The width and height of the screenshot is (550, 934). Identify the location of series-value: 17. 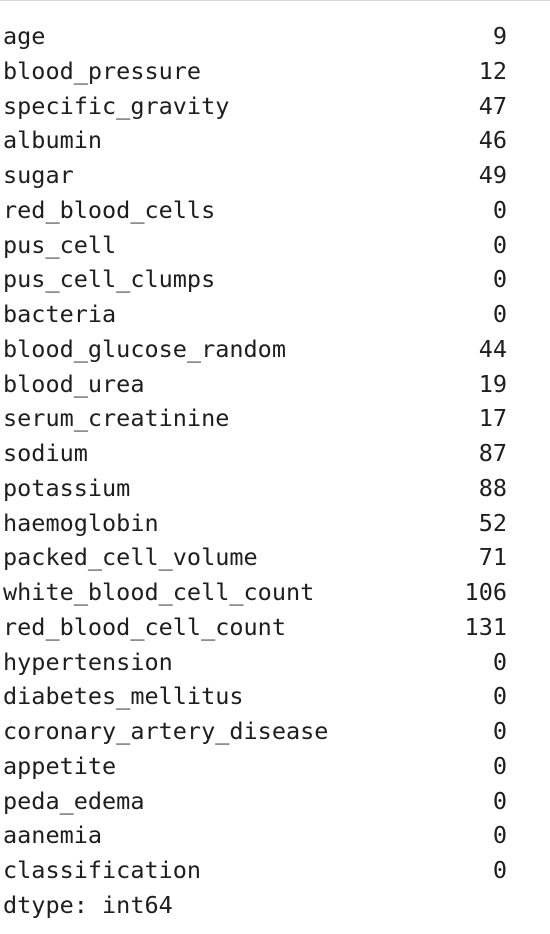
(493, 418).